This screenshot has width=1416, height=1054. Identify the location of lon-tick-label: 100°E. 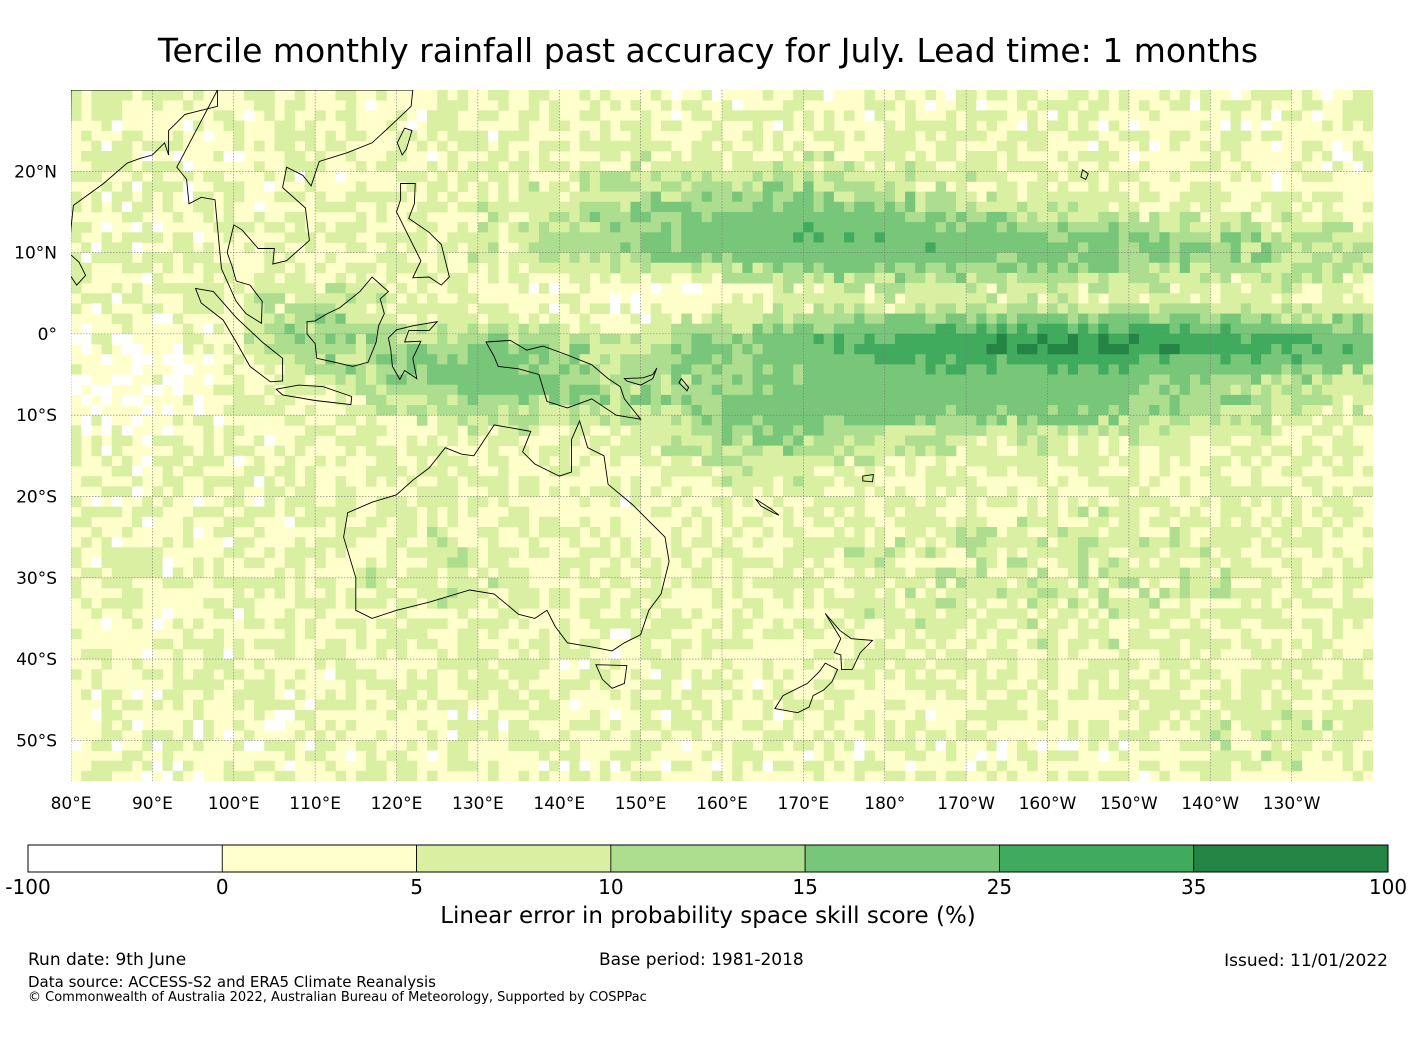
(234, 804).